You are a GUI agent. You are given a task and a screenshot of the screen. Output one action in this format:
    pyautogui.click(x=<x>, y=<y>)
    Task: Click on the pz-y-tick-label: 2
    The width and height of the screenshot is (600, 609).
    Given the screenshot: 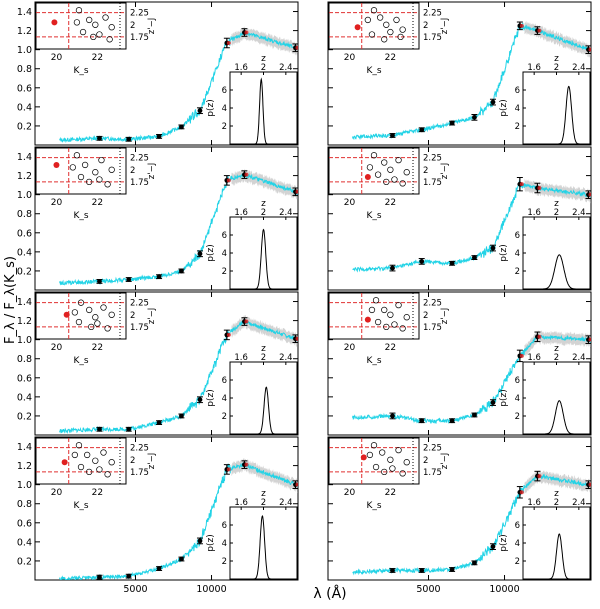 What is the action you would take?
    pyautogui.click(x=517, y=272)
    